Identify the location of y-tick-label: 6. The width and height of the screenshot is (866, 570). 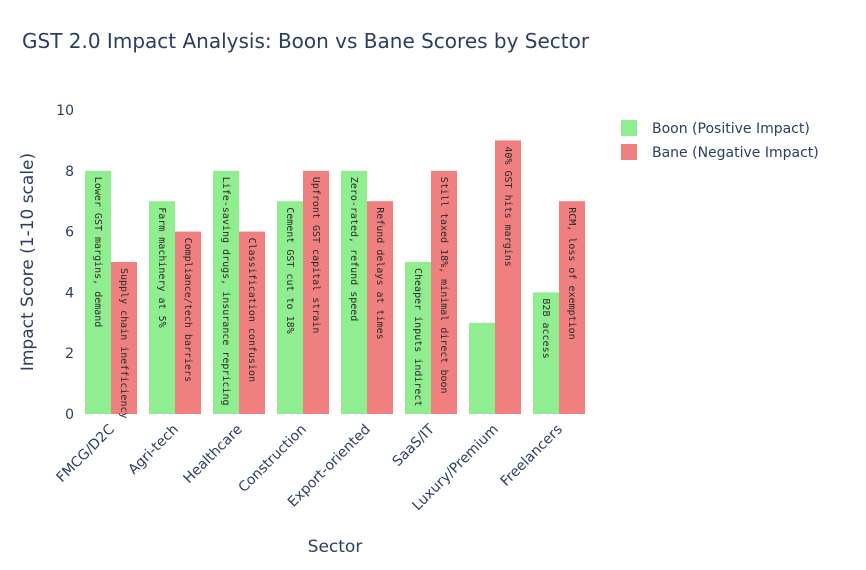
(69, 233).